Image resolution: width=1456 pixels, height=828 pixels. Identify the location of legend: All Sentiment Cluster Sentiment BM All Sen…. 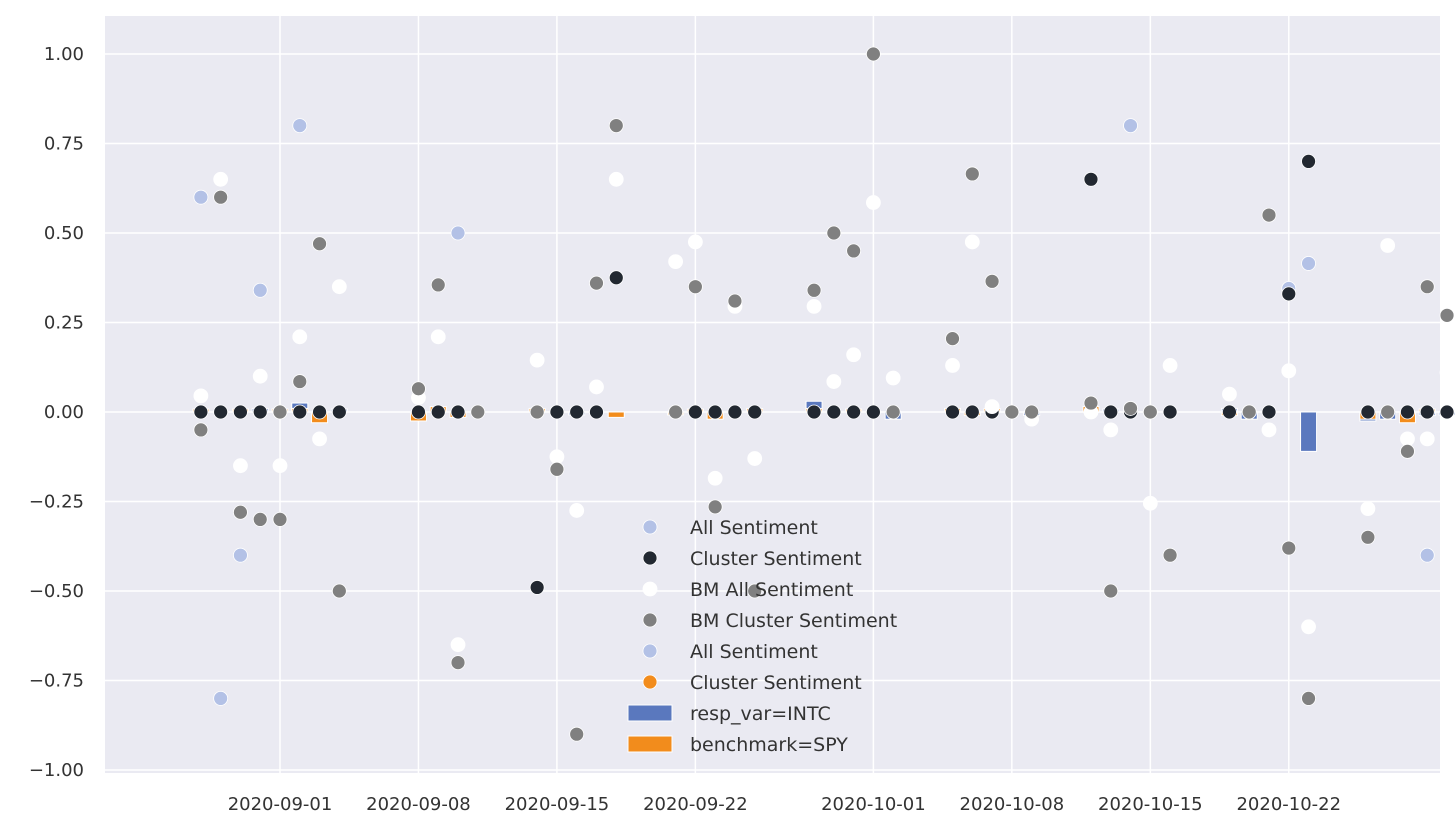
(762, 636).